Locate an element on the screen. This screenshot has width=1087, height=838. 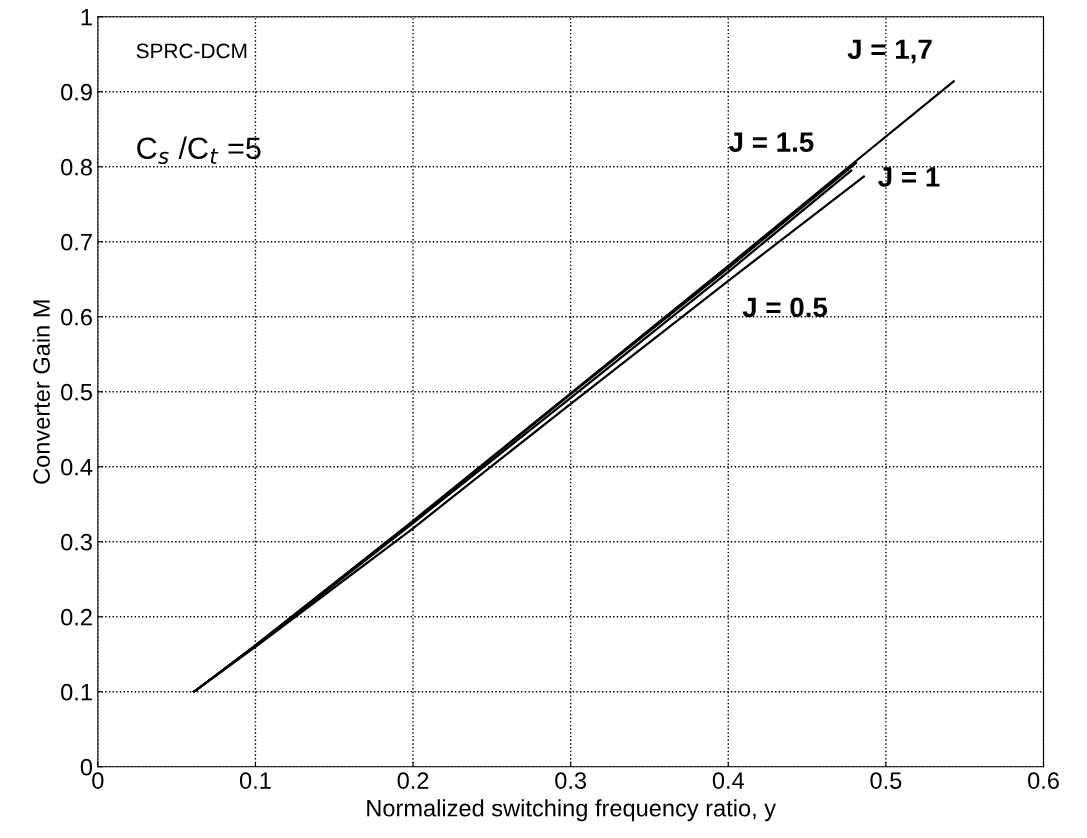
y-tick-label: 0.7 is located at coordinates (76, 242).